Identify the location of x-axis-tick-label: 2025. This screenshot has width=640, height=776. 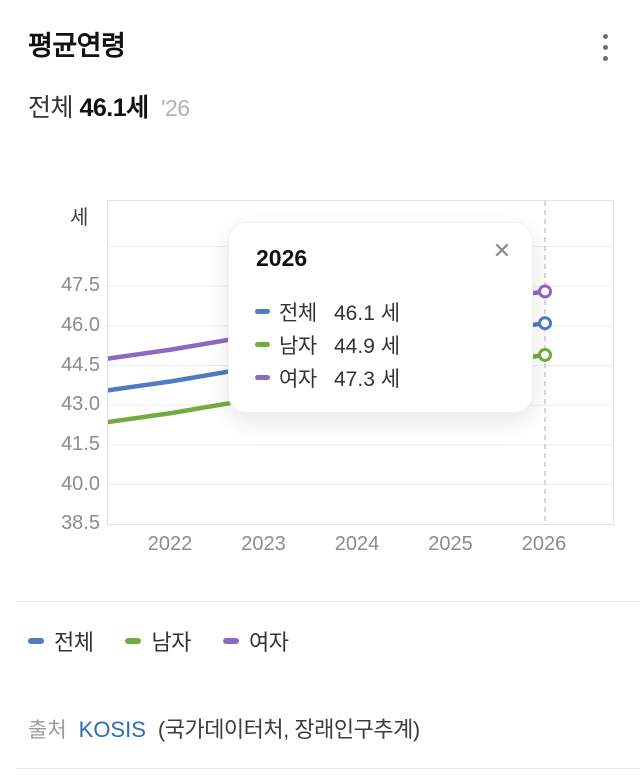
(450, 544).